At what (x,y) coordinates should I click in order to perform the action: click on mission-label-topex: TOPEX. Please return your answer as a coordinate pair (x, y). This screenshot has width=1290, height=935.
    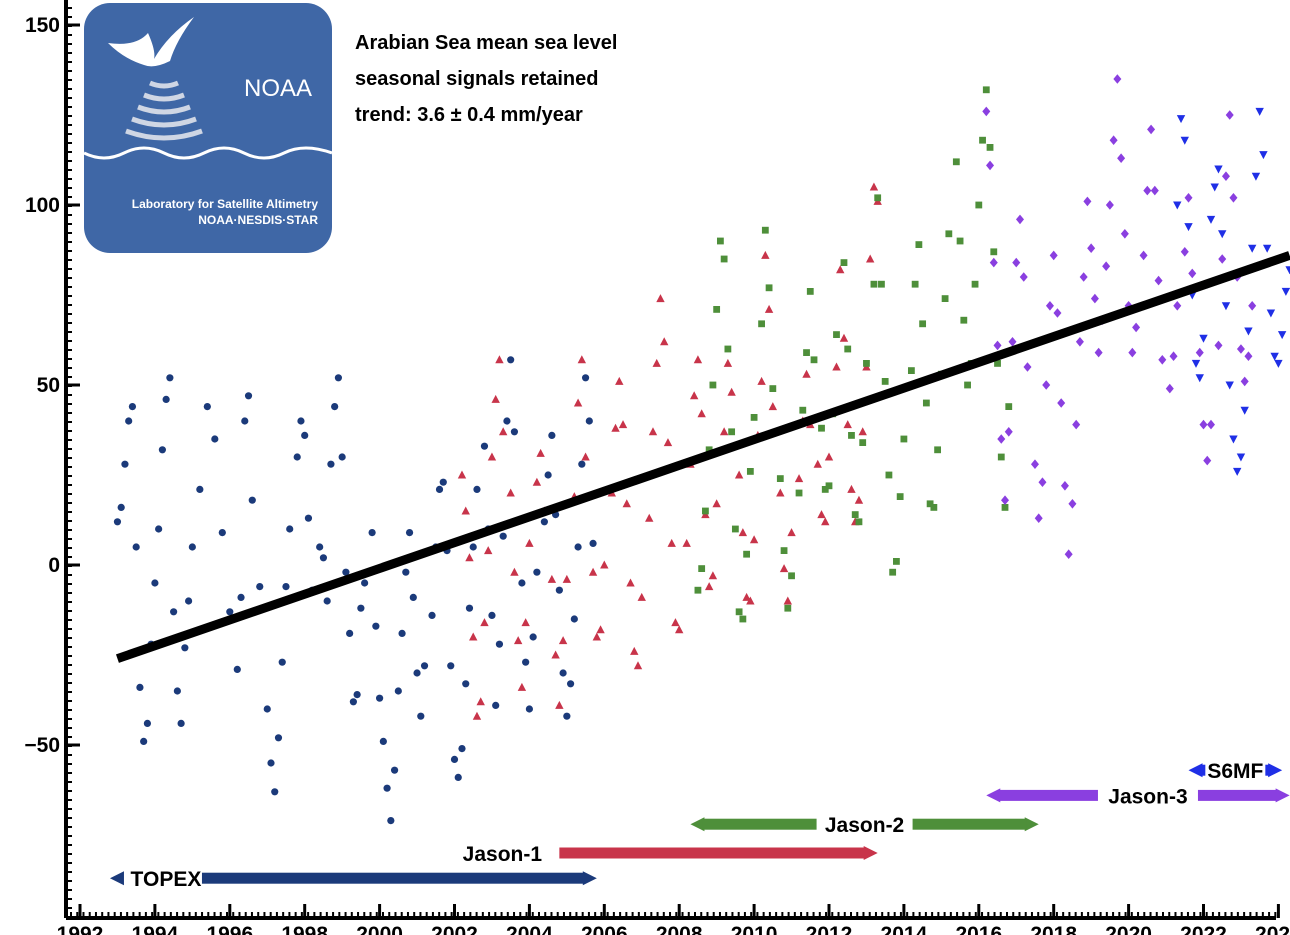
    Looking at the image, I should click on (166, 879).